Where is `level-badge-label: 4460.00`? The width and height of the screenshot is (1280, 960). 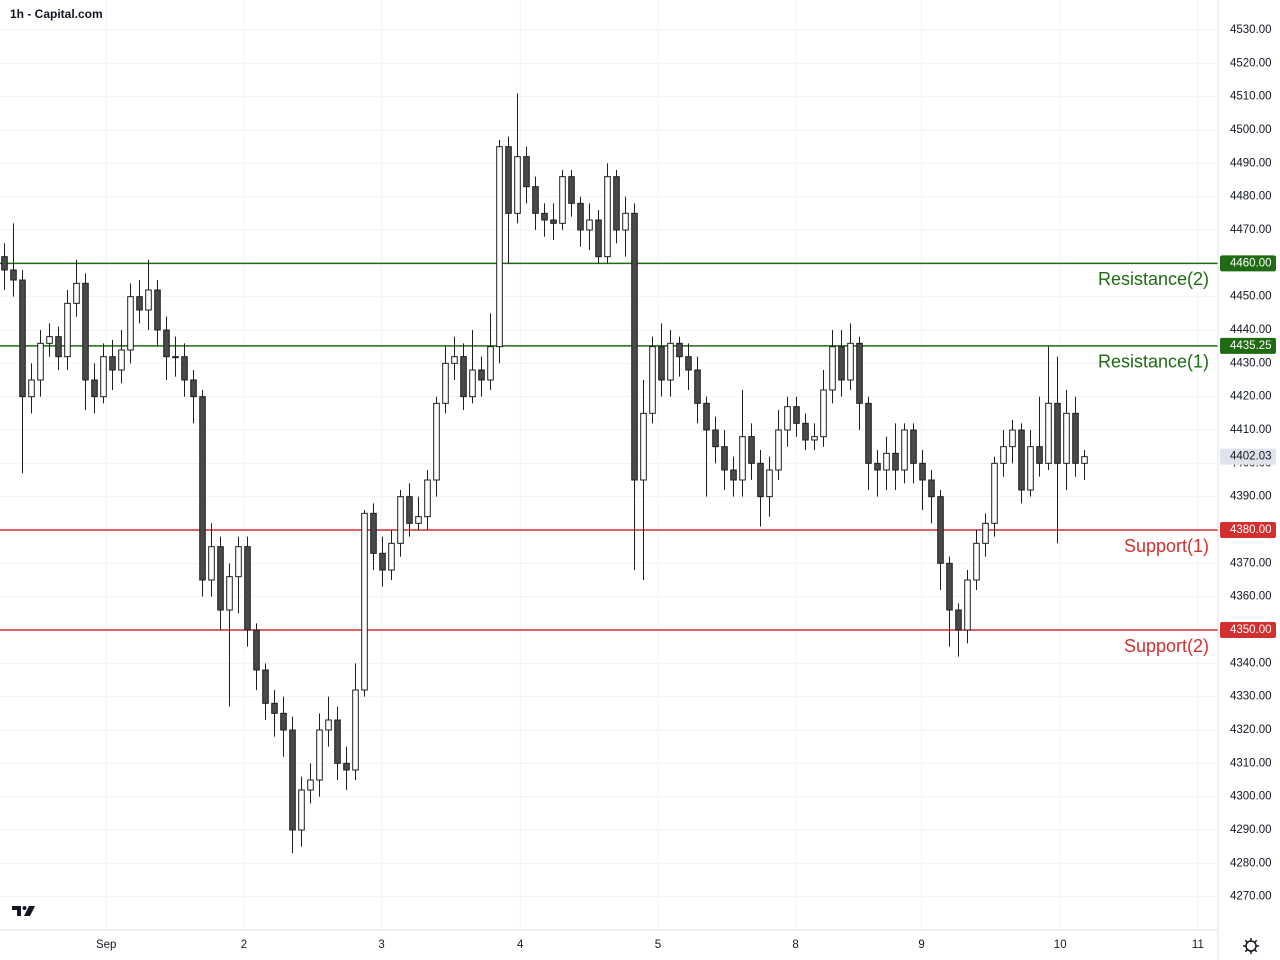
level-badge-label: 4460.00 is located at coordinates (1251, 263).